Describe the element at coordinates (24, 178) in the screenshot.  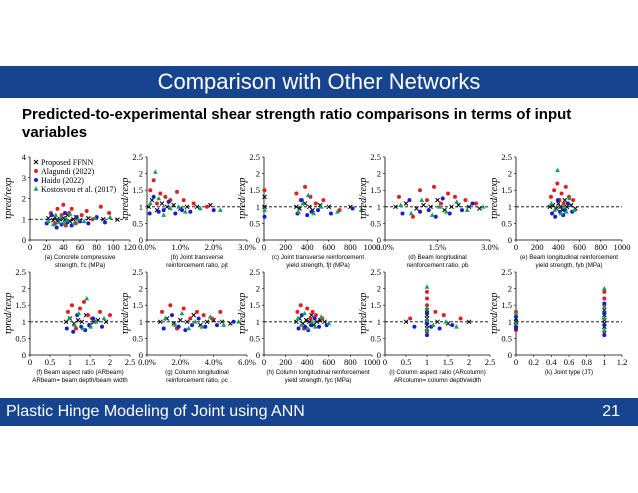
I see `y-tick-label: 3` at that location.